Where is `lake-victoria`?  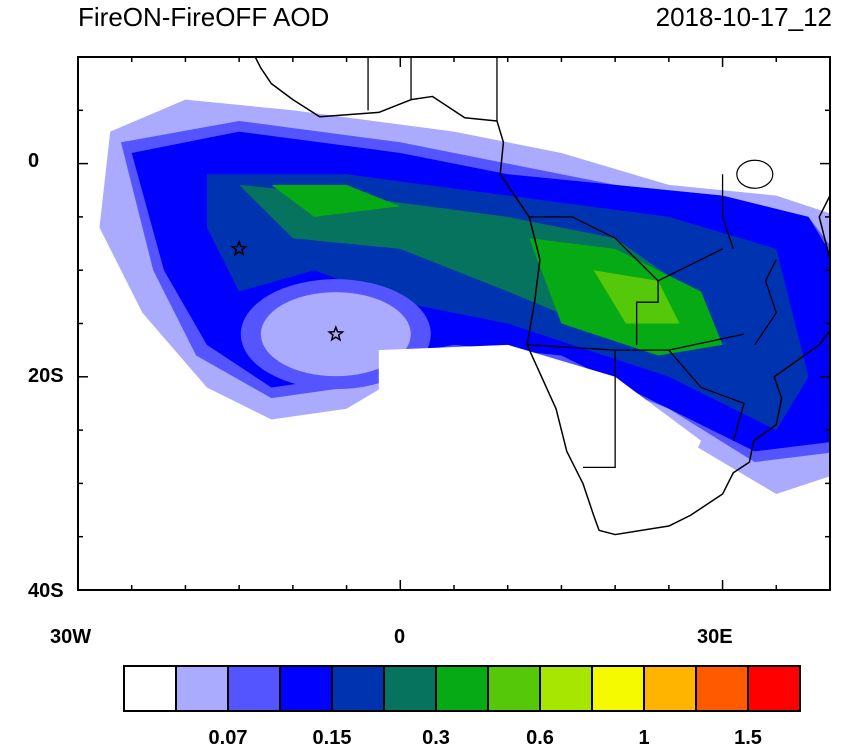
lake-victoria is located at coordinates (755, 174).